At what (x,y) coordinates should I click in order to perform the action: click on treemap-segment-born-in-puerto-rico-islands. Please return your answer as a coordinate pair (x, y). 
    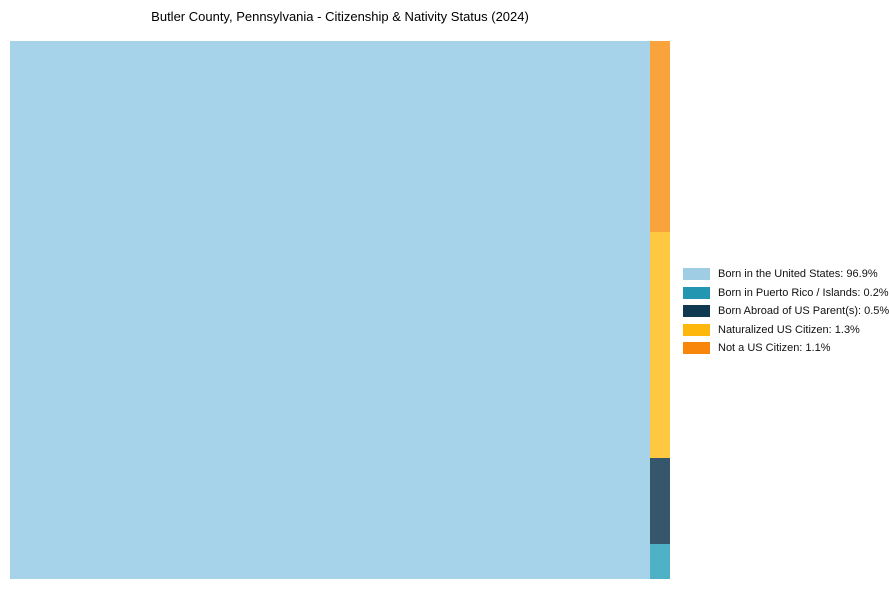
    Looking at the image, I should click on (659, 561).